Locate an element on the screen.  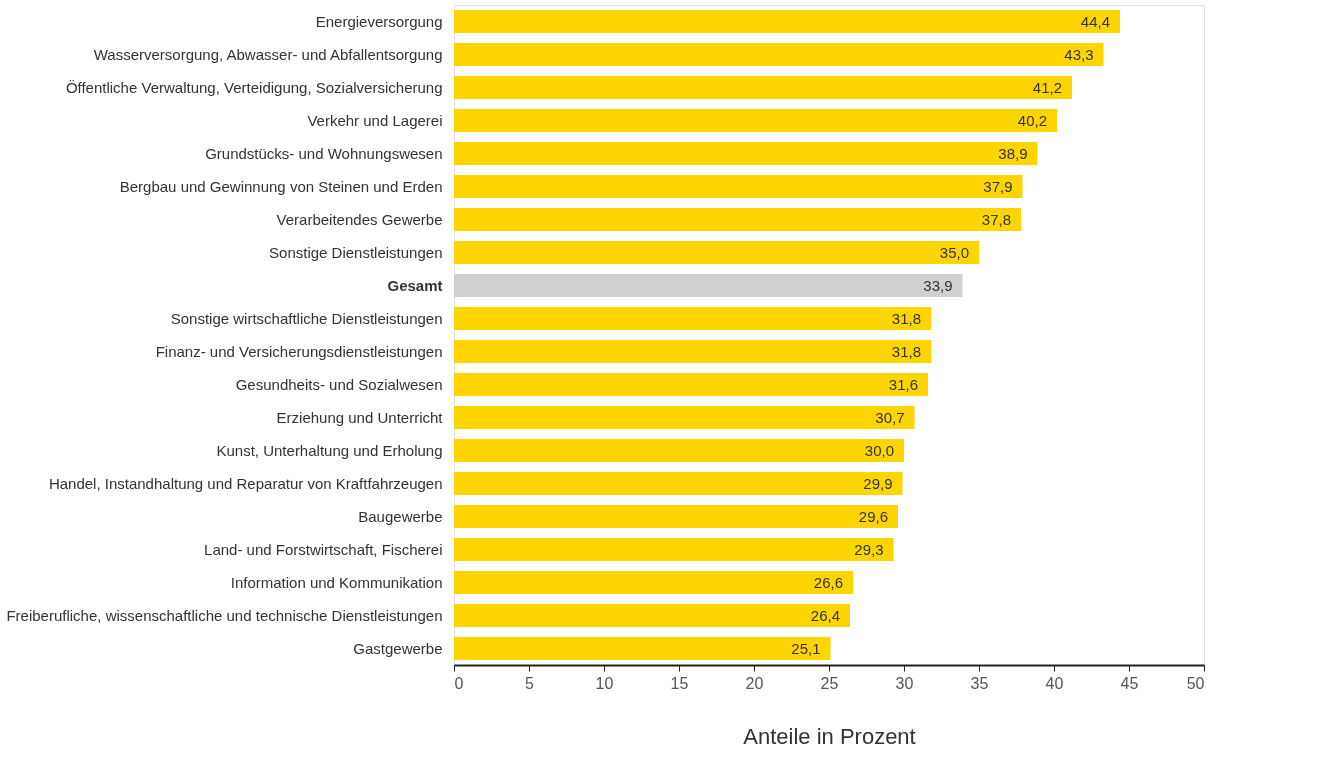
x-tick-label: 40 is located at coordinates (1054, 683).